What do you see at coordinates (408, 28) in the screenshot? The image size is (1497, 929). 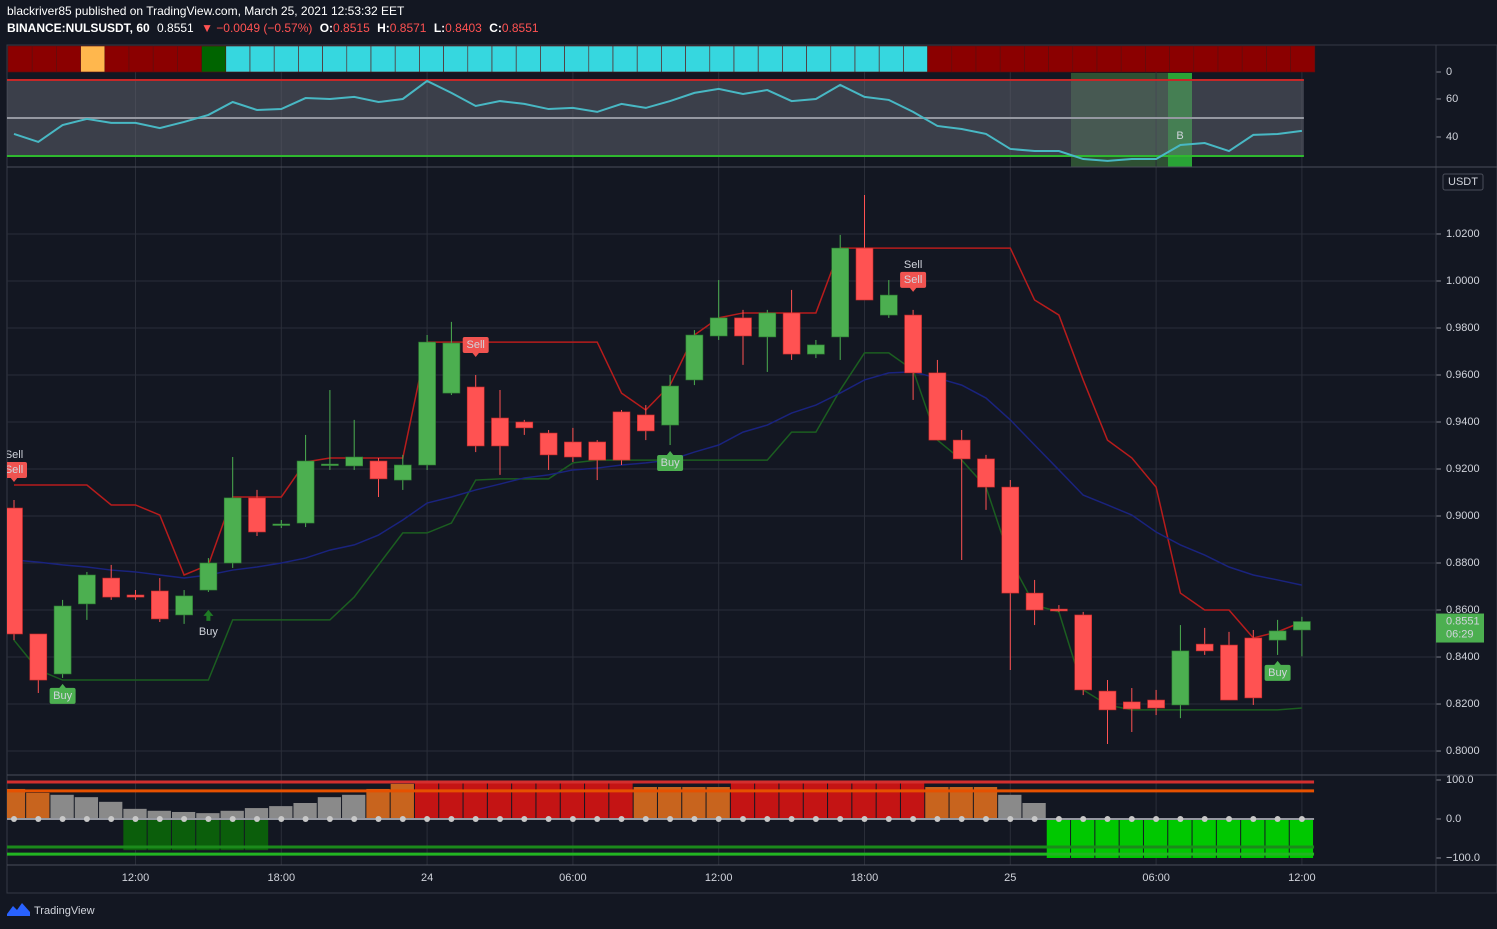 I see `ohlc-value: 0.8571` at bounding box center [408, 28].